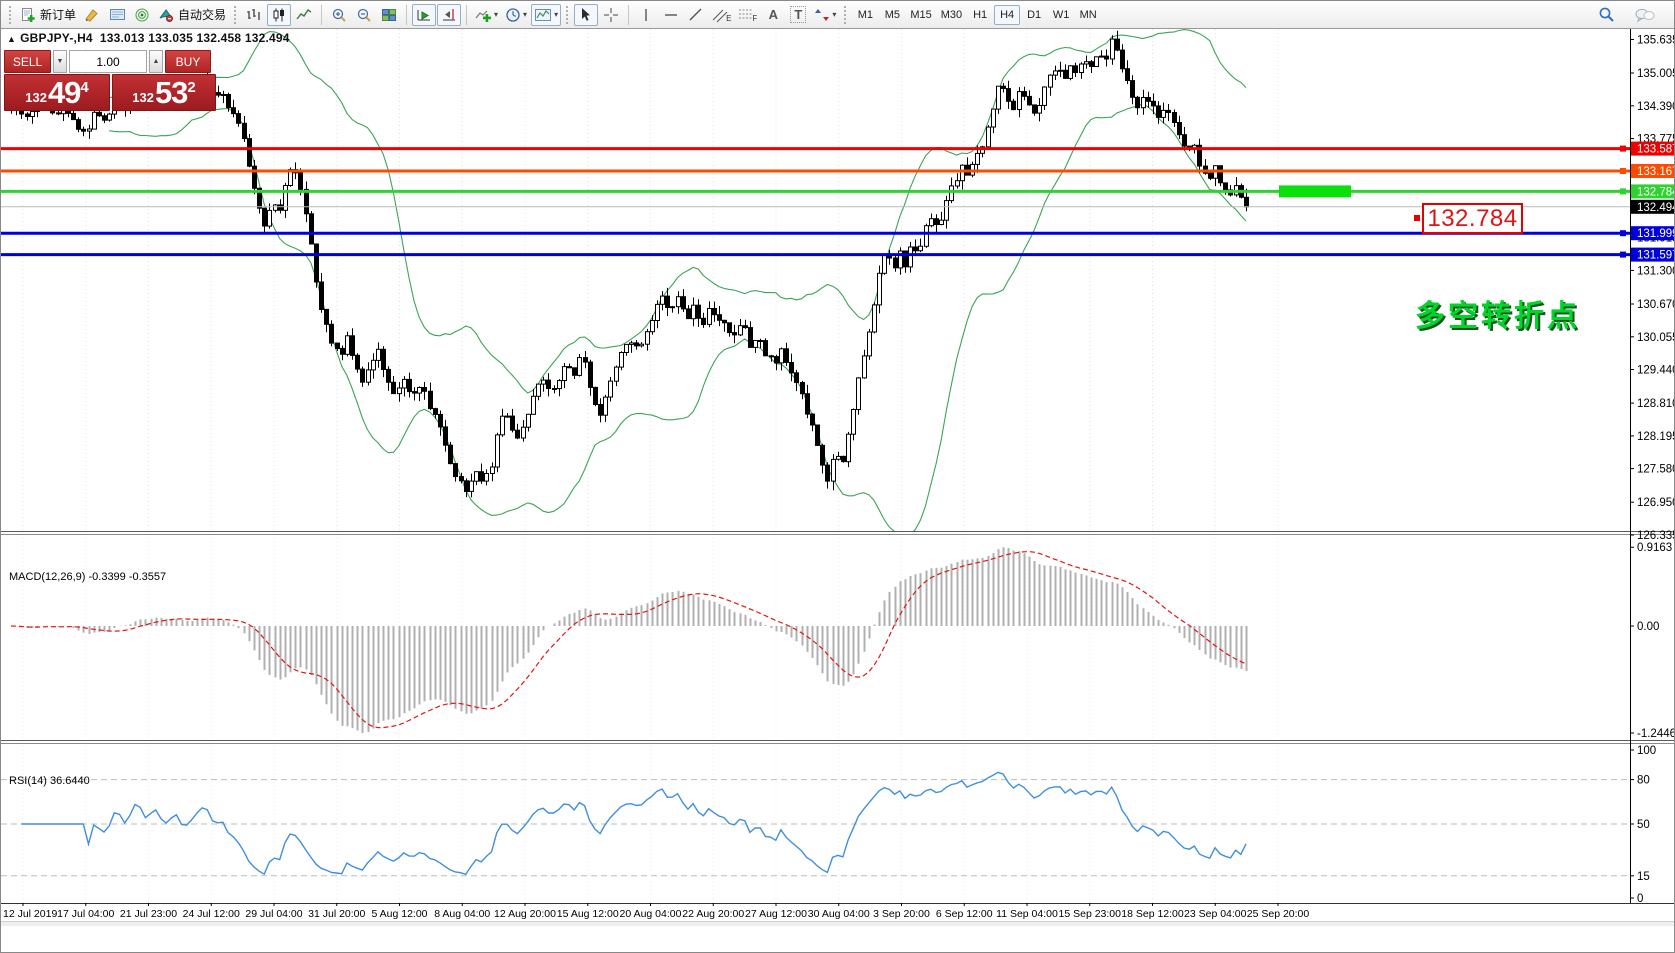 The width and height of the screenshot is (1675, 953). What do you see at coordinates (1656, 74) in the screenshot?
I see `price-tick-label: 135.005` at bounding box center [1656, 74].